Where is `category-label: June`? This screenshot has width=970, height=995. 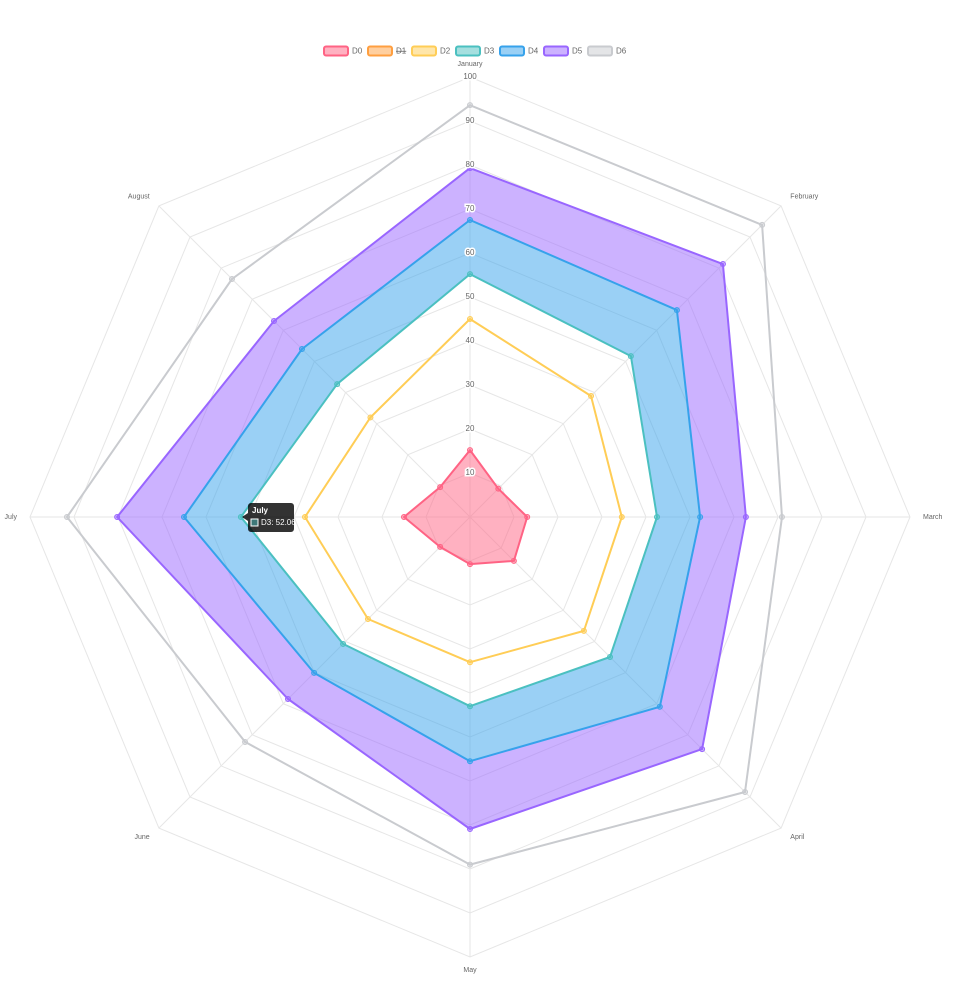 category-label: June is located at coordinates (142, 837).